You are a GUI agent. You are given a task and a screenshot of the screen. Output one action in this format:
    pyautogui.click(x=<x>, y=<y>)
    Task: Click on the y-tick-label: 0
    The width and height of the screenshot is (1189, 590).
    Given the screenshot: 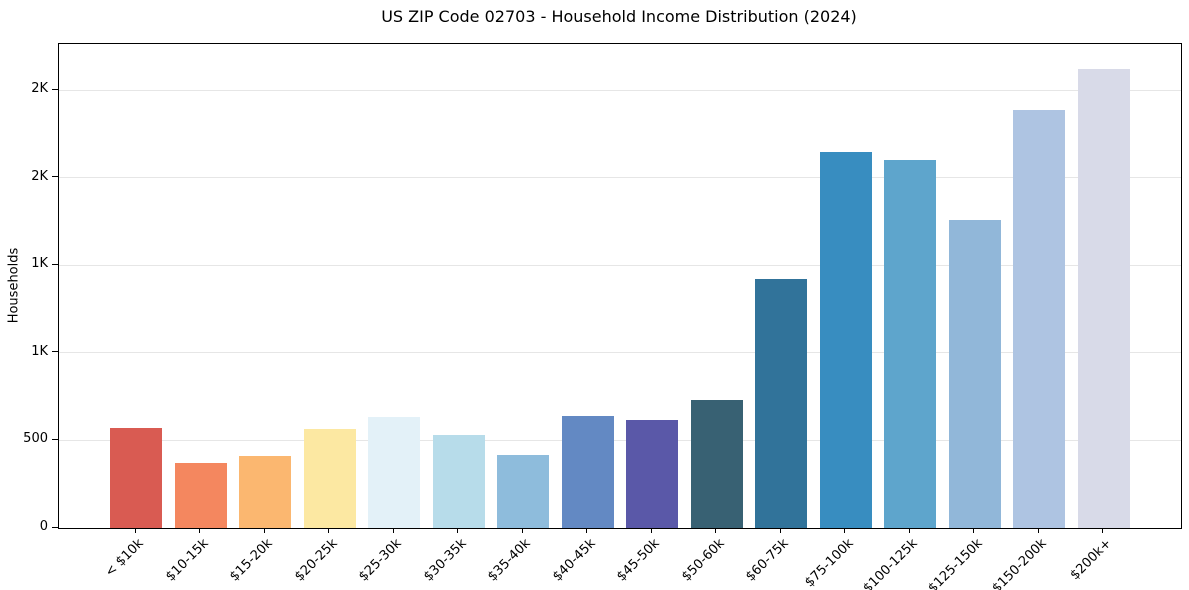 What is the action you would take?
    pyautogui.click(x=43, y=526)
    